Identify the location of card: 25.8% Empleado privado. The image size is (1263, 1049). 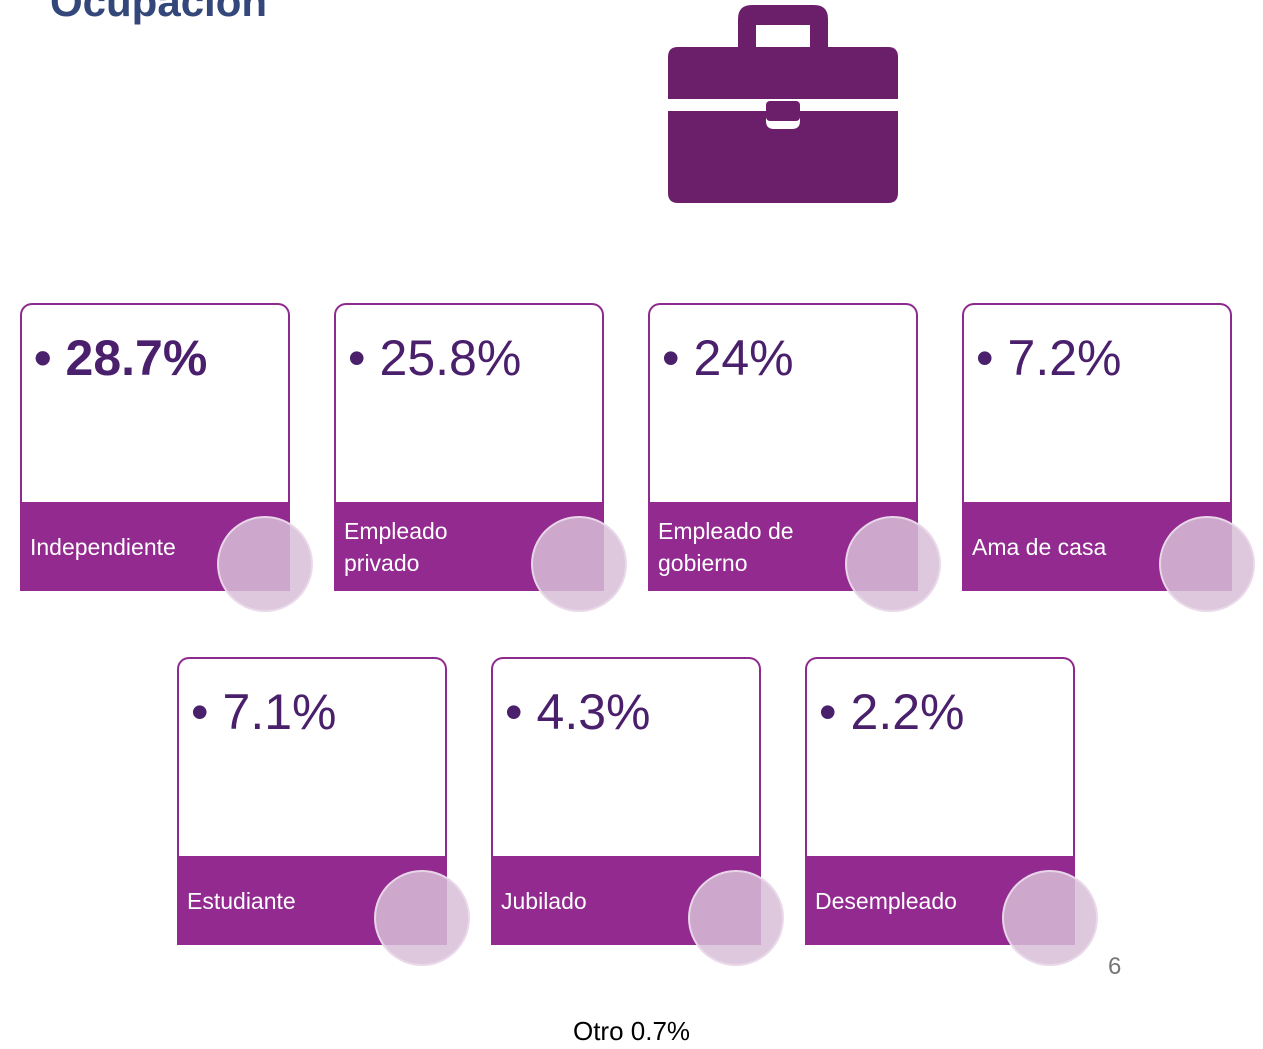
(480, 457).